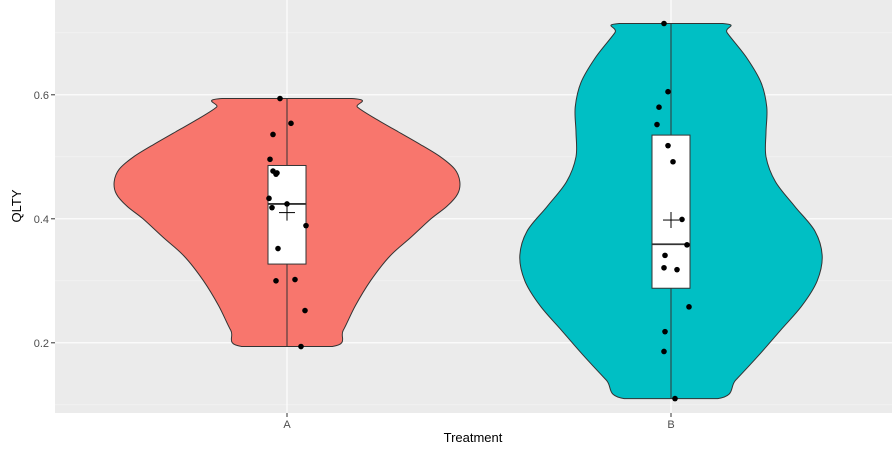 The image size is (892, 449). Describe the element at coordinates (670, 425) in the screenshot. I see `x-tick-label: B` at that location.